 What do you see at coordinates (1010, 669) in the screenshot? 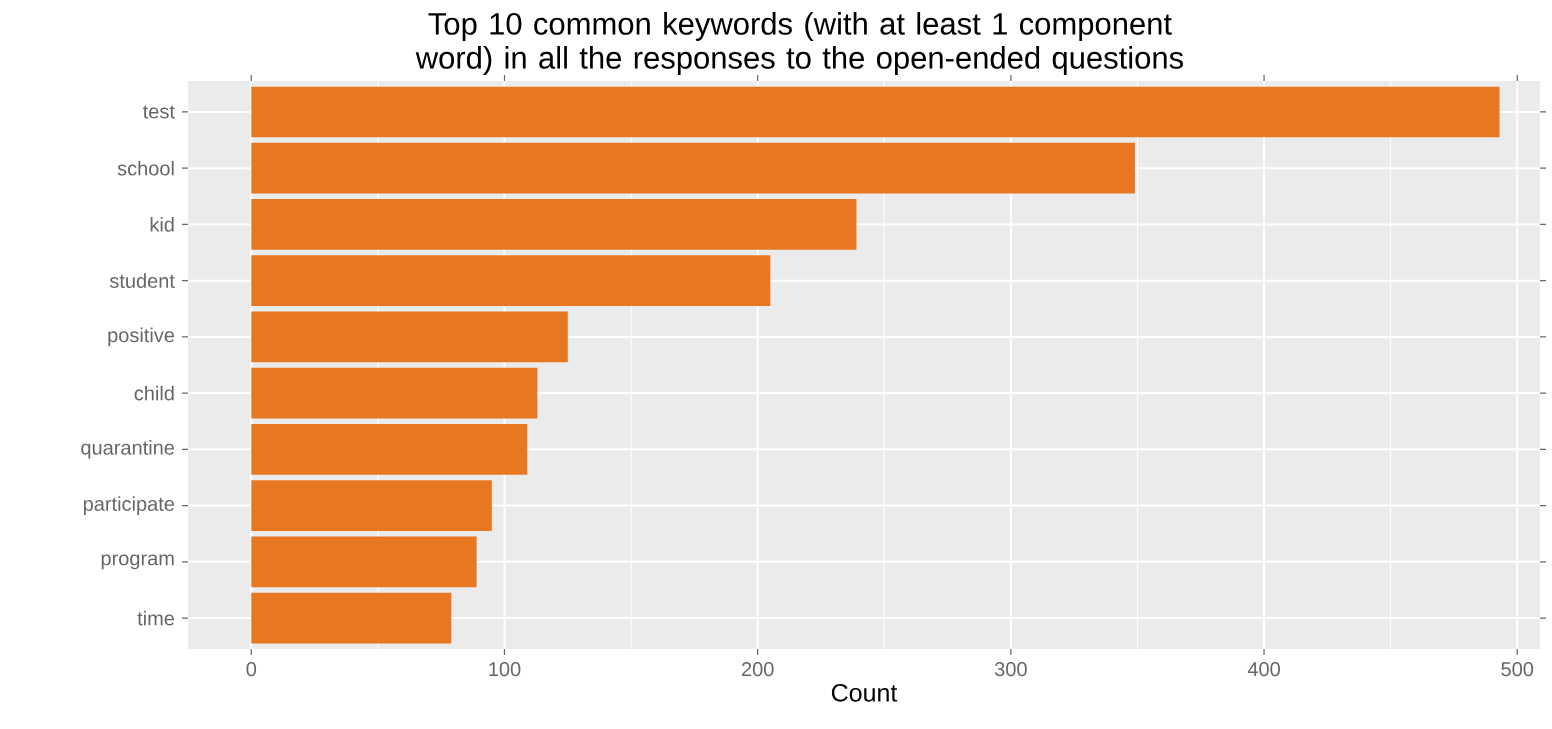
I see `x-tick-label: 300` at bounding box center [1010, 669].